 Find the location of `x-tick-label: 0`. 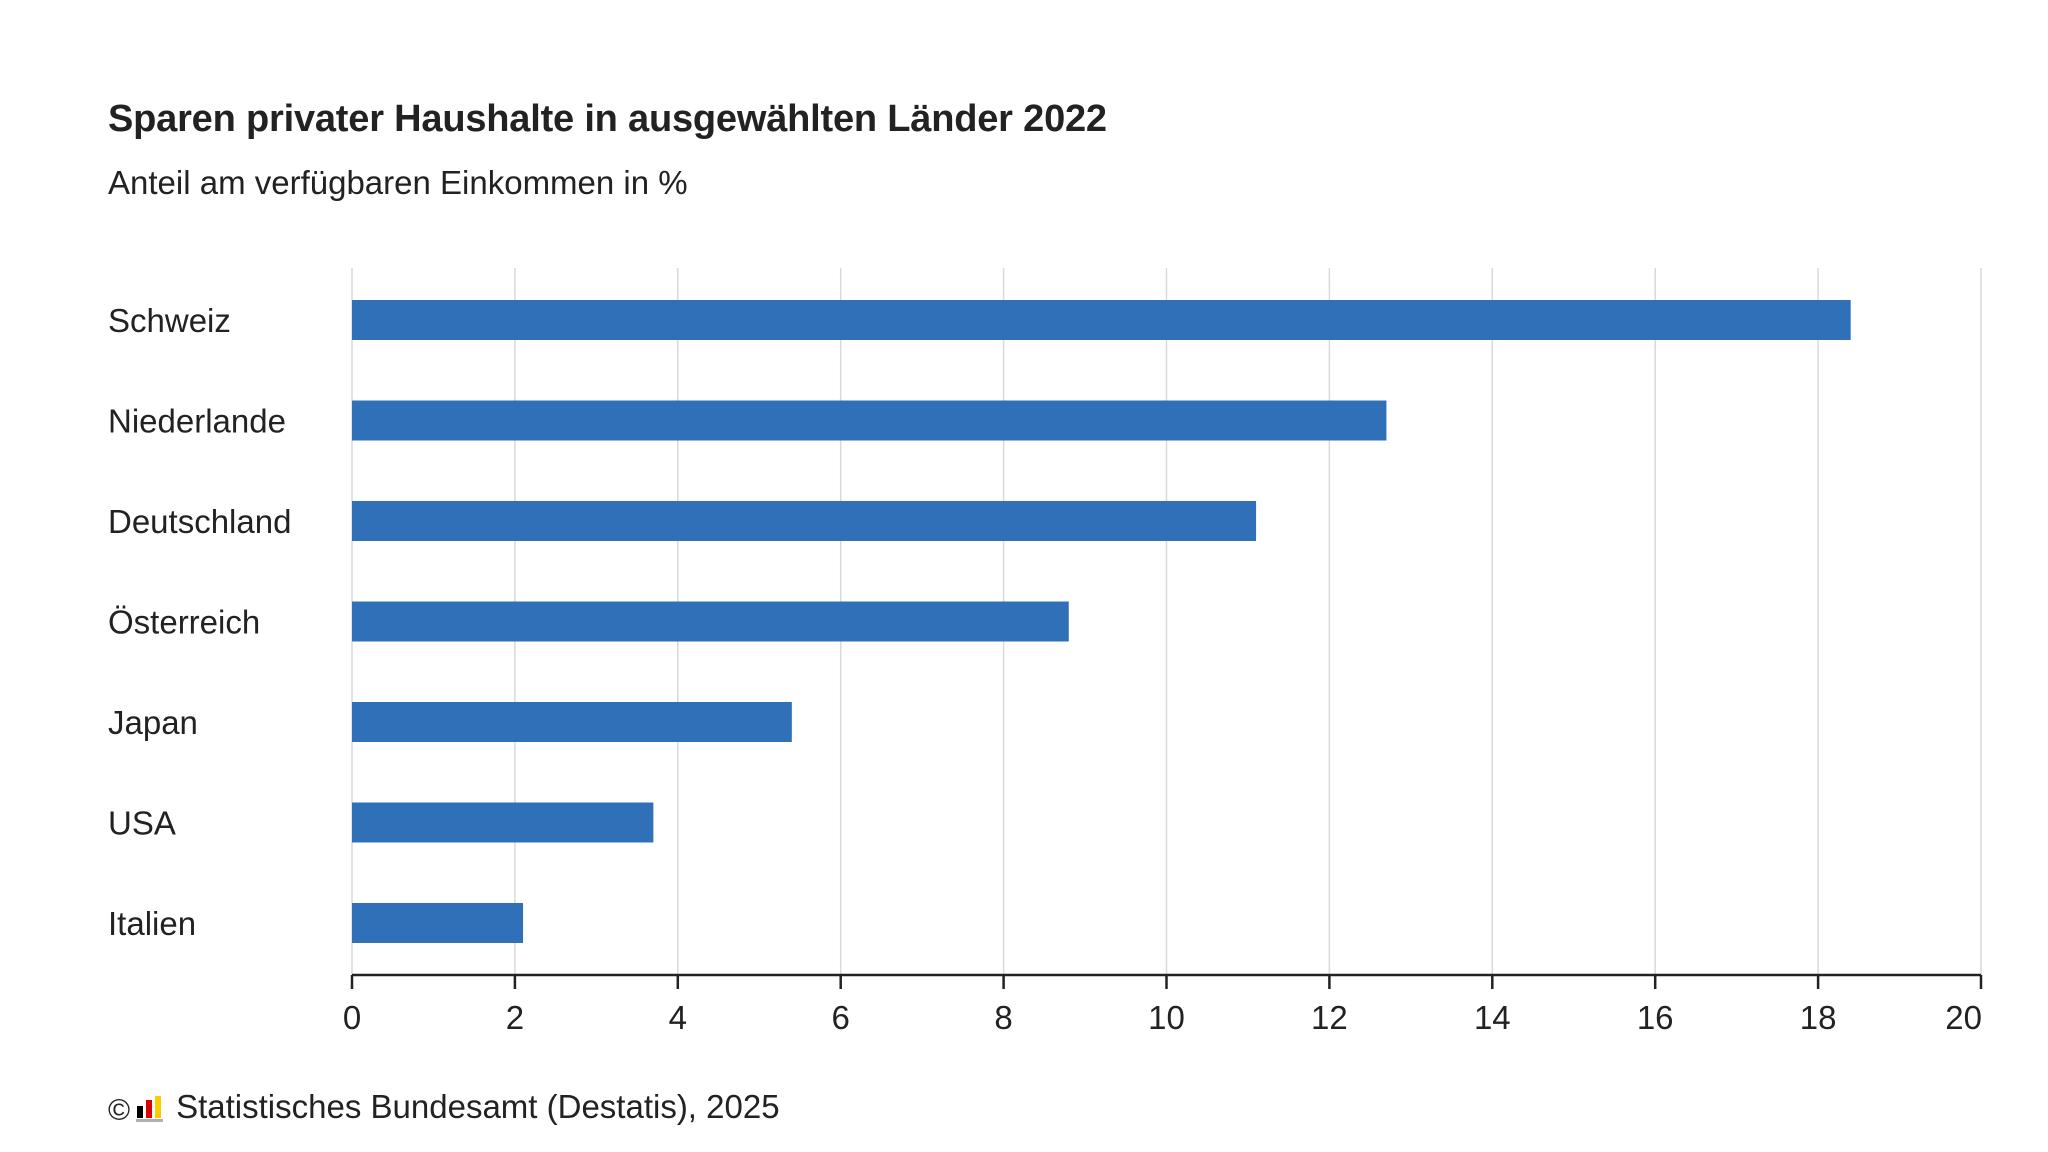

x-tick-label: 0 is located at coordinates (352, 1017).